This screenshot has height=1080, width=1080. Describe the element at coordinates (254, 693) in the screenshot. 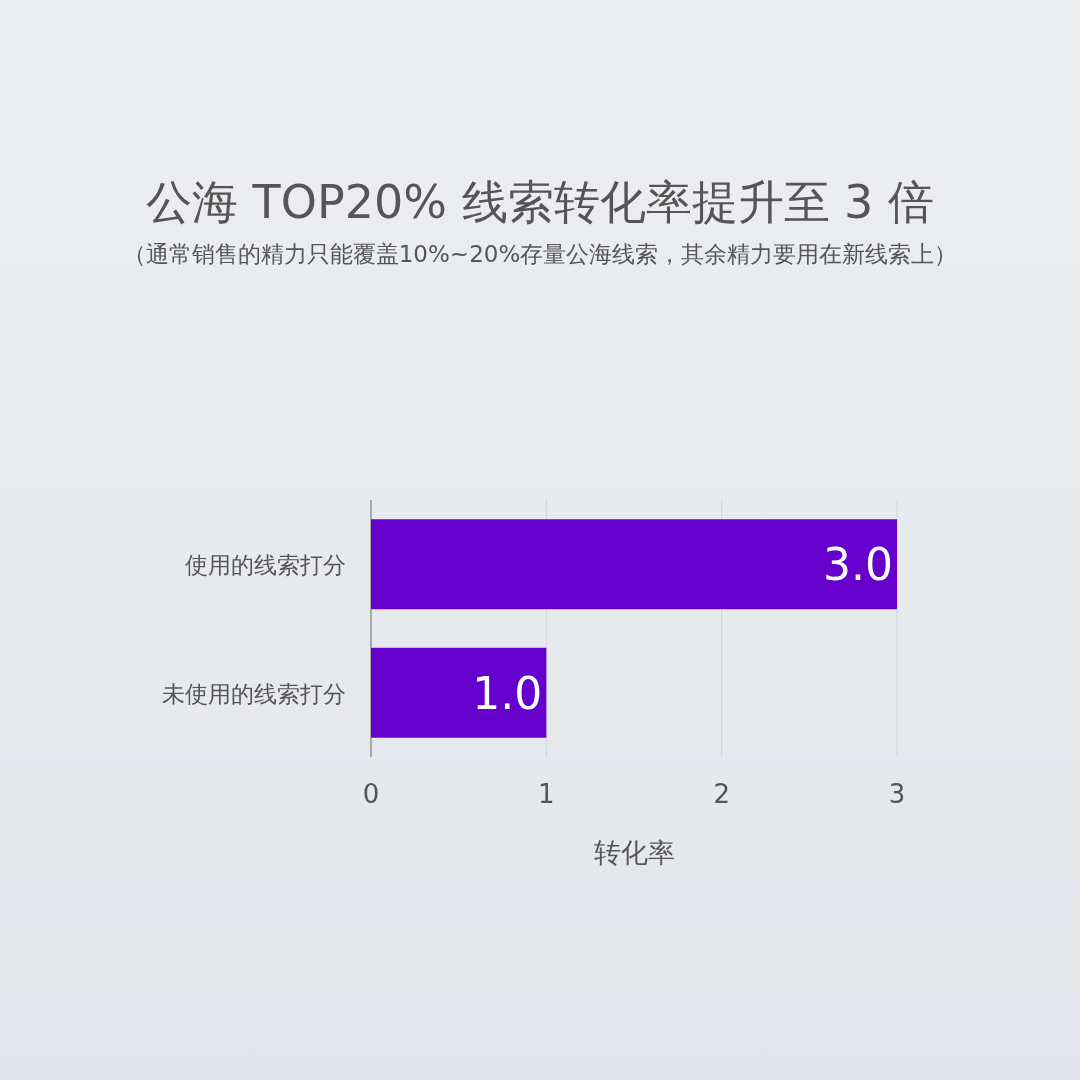

I see `y-tick-label: 未使用的线索打分` at that location.